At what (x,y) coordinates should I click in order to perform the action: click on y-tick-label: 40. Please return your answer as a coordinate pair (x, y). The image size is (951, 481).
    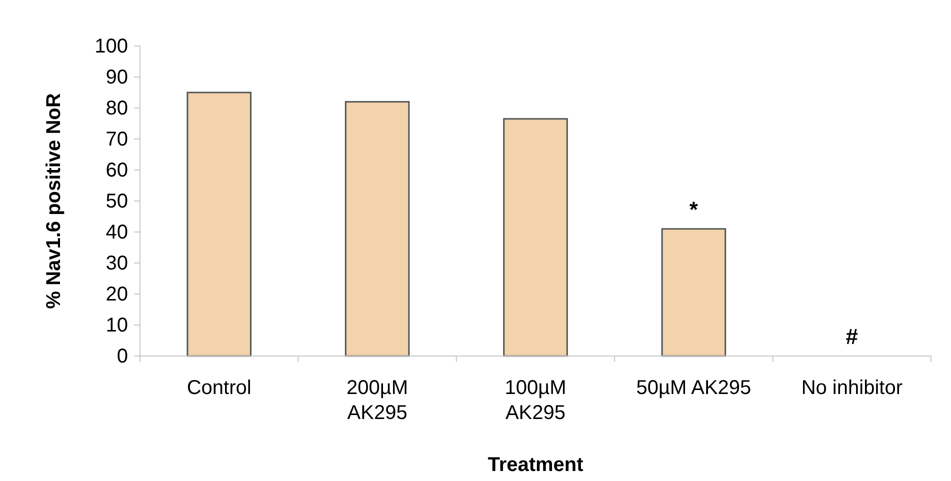
    Looking at the image, I should click on (117, 232).